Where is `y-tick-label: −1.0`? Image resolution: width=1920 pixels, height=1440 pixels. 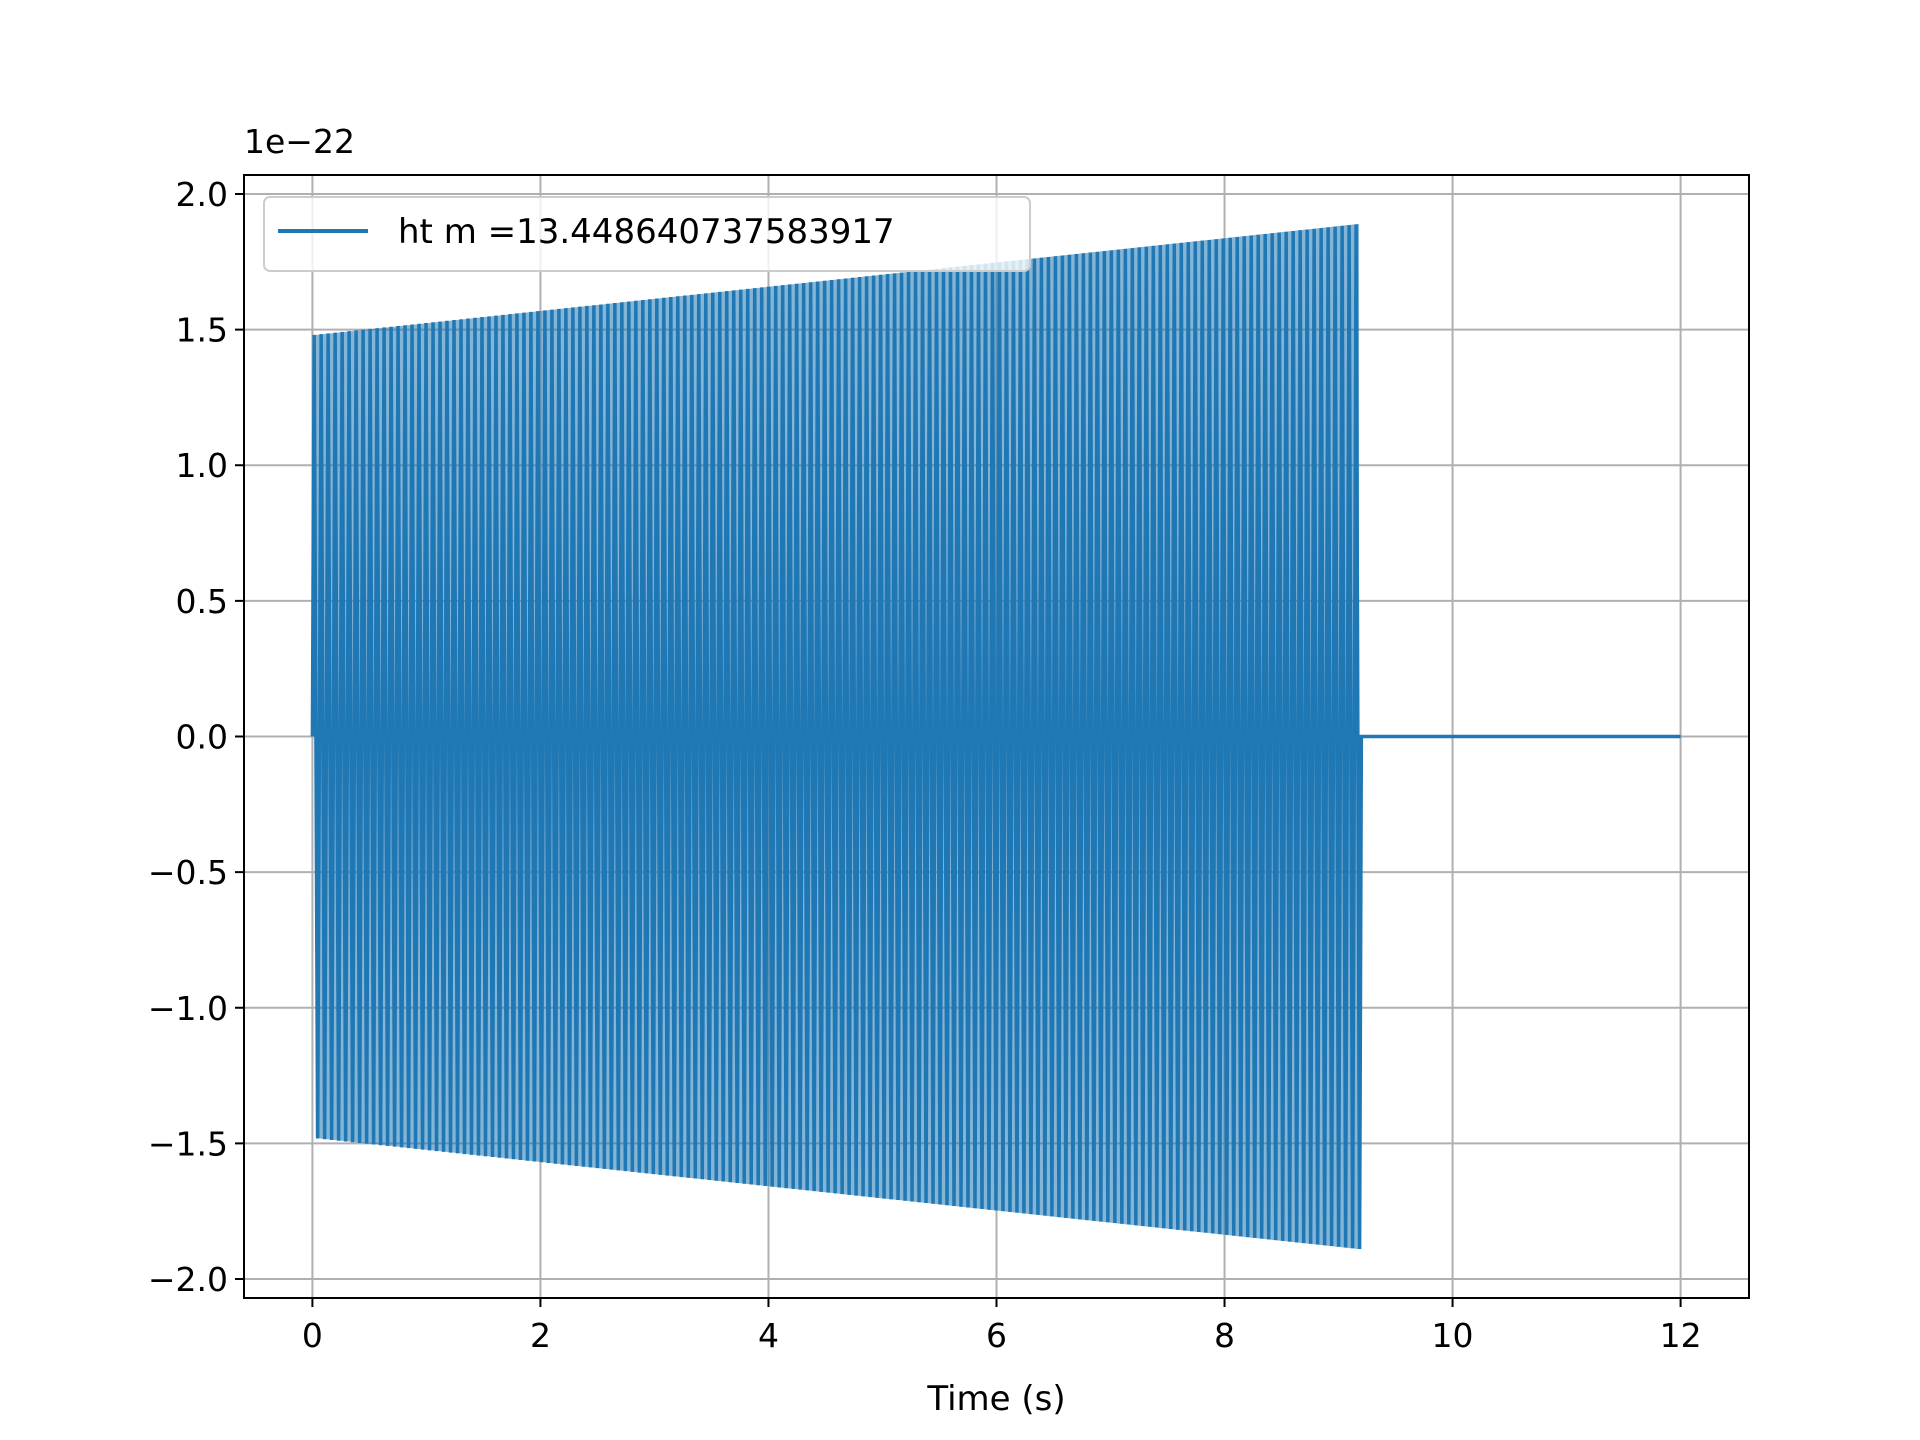 y-tick-label: −1.0 is located at coordinates (188, 1008).